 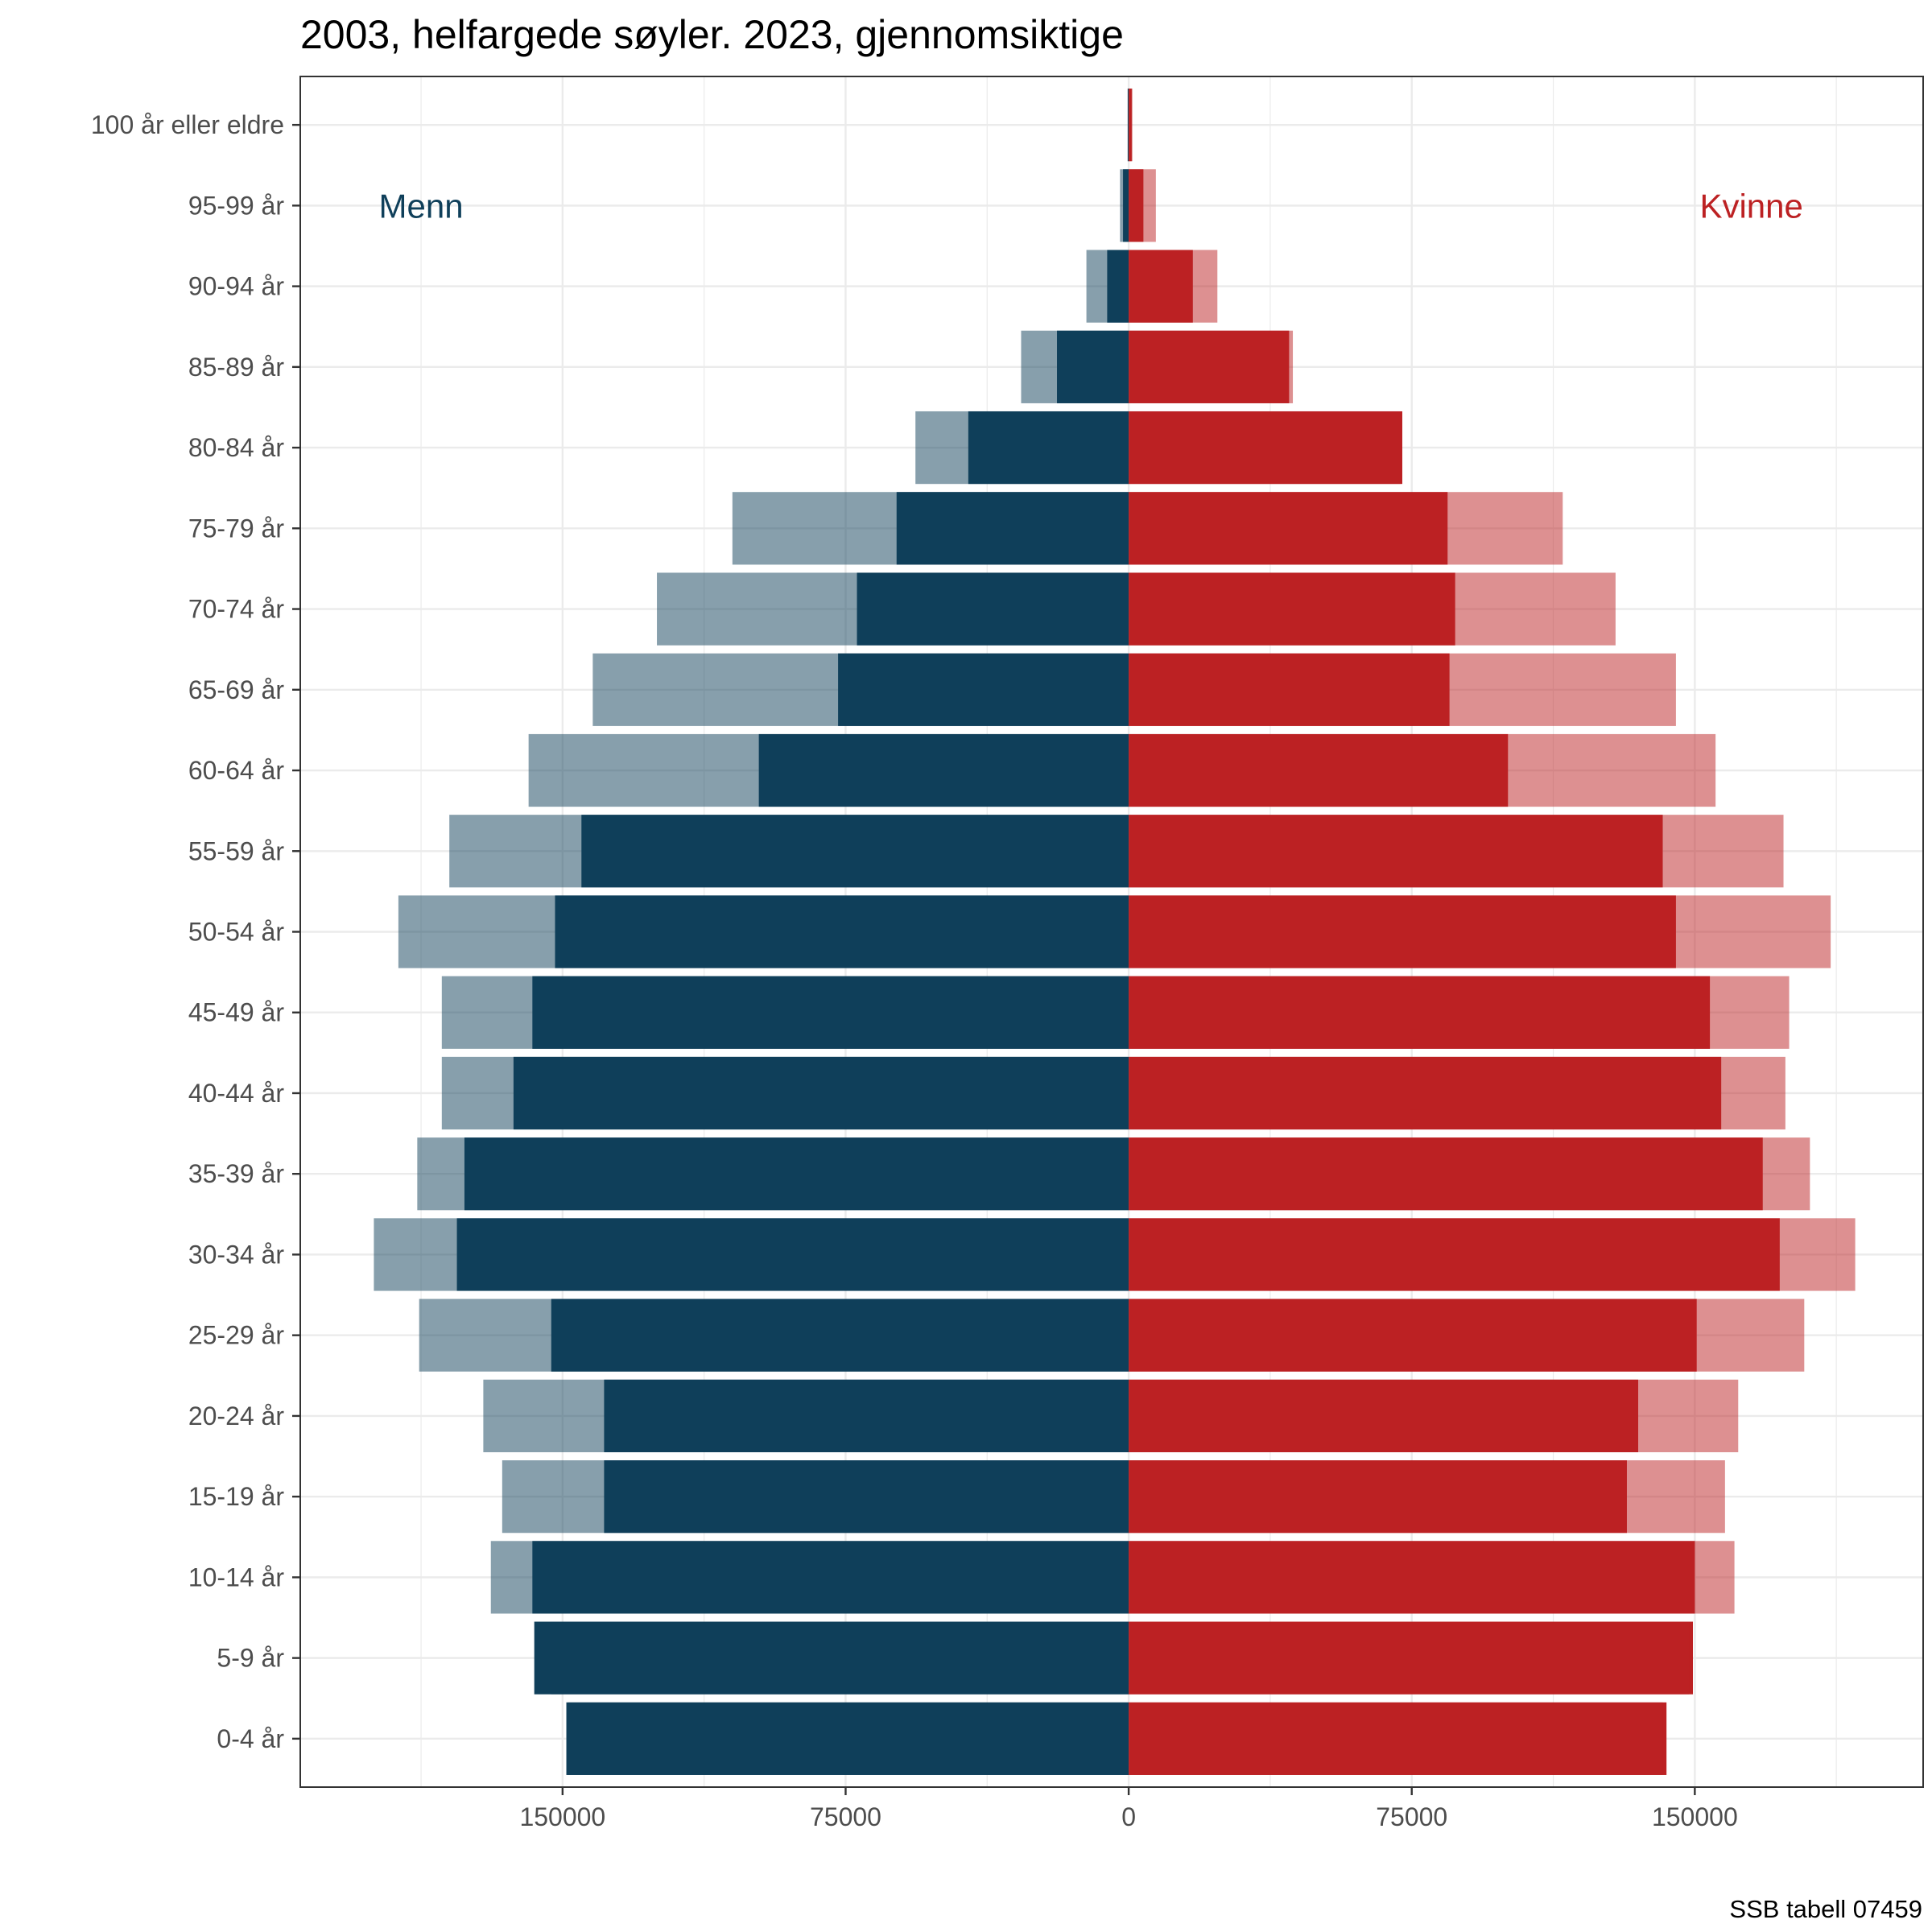 I want to click on y-tick-label: 90-94 år, so click(x=236, y=286).